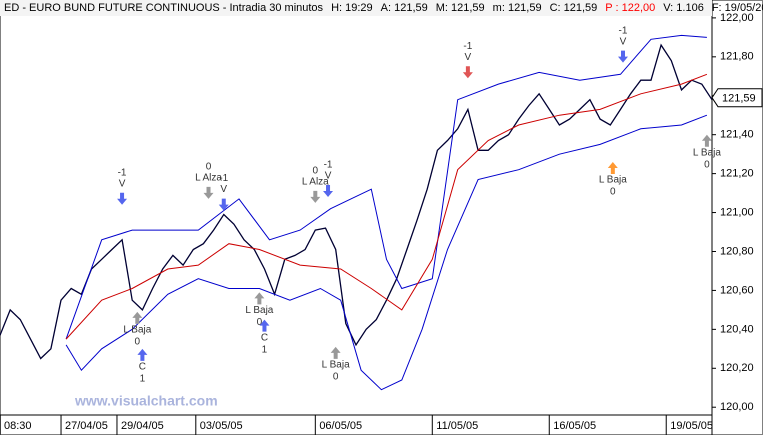  What do you see at coordinates (517, 8) in the screenshot?
I see `header-item: m: 121,59` at bounding box center [517, 8].